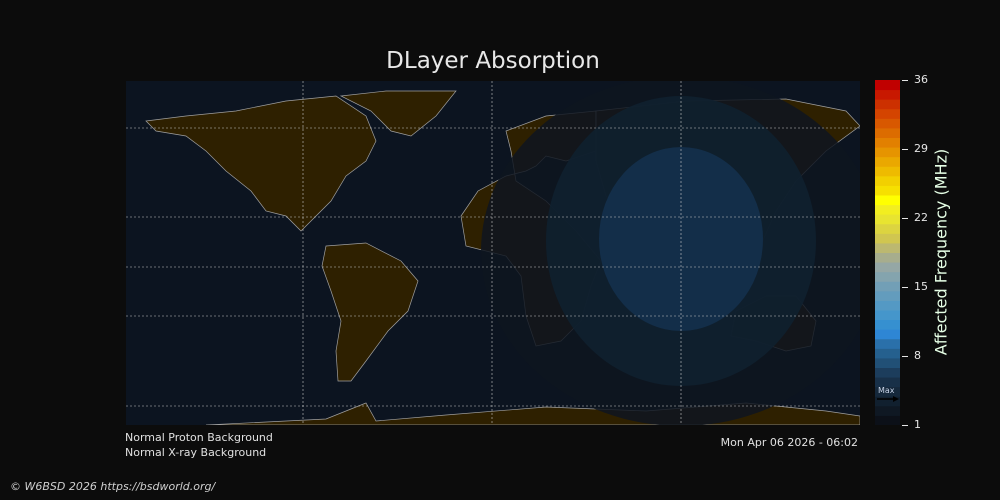 This screenshot has height=500, width=1000. Describe the element at coordinates (261, 163) in the screenshot. I see `north-america` at that location.